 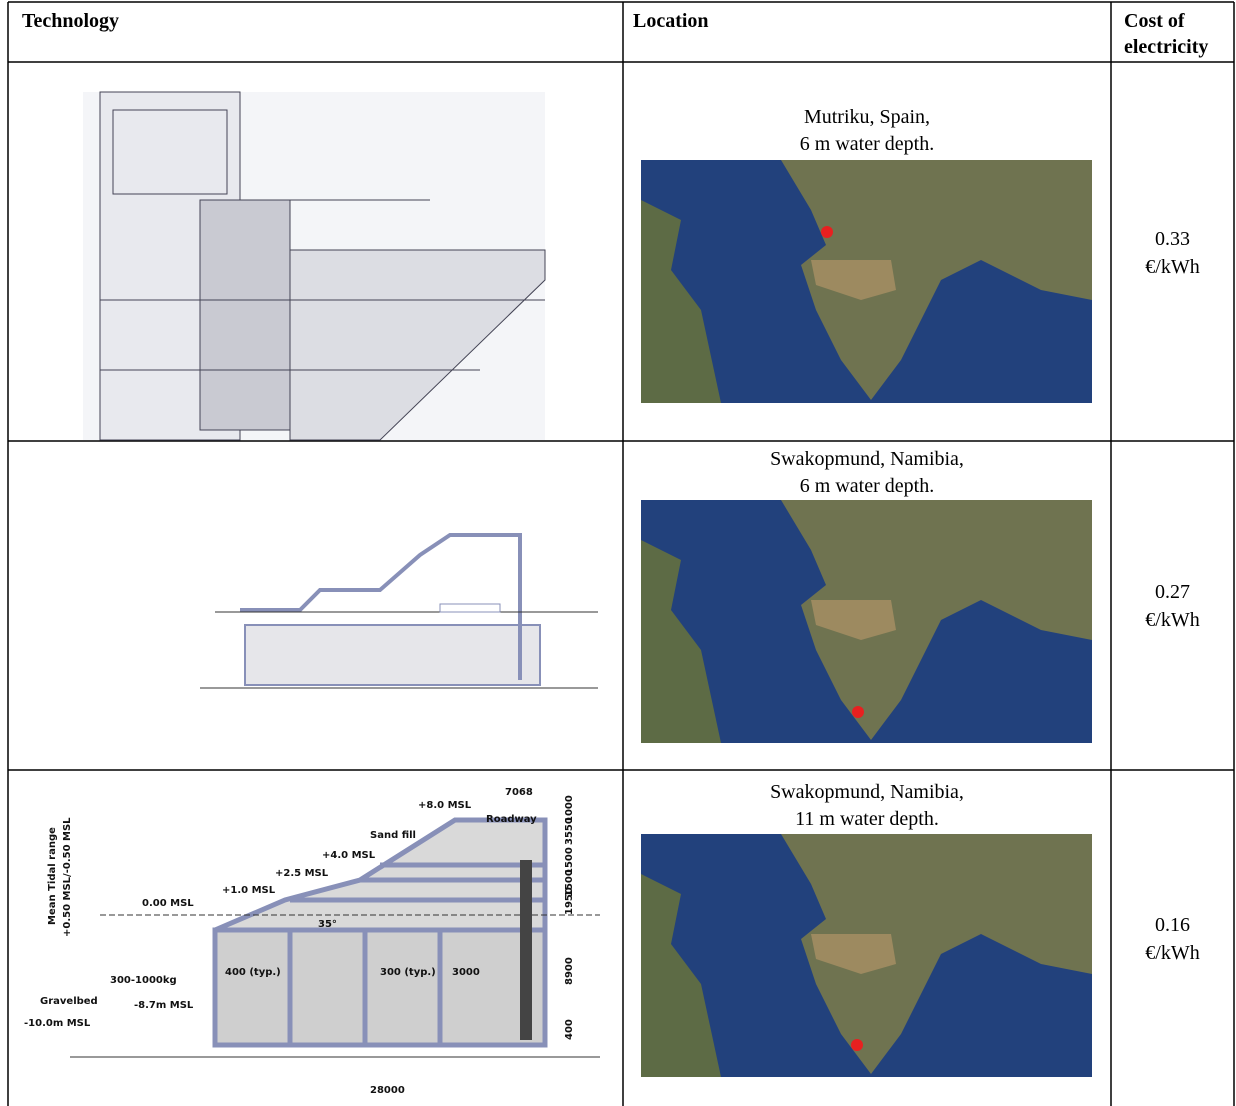 I want to click on drawing-label: +2.5 MSL, so click(x=302, y=873).